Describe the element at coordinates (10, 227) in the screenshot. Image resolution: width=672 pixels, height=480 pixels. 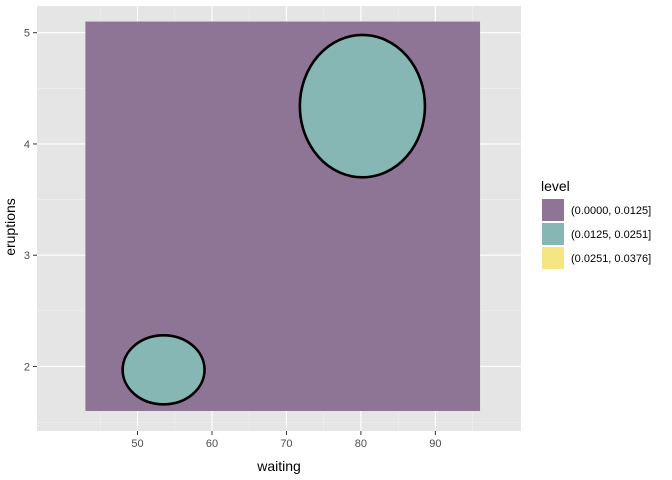
I see `y-axis-title: eruptions` at that location.